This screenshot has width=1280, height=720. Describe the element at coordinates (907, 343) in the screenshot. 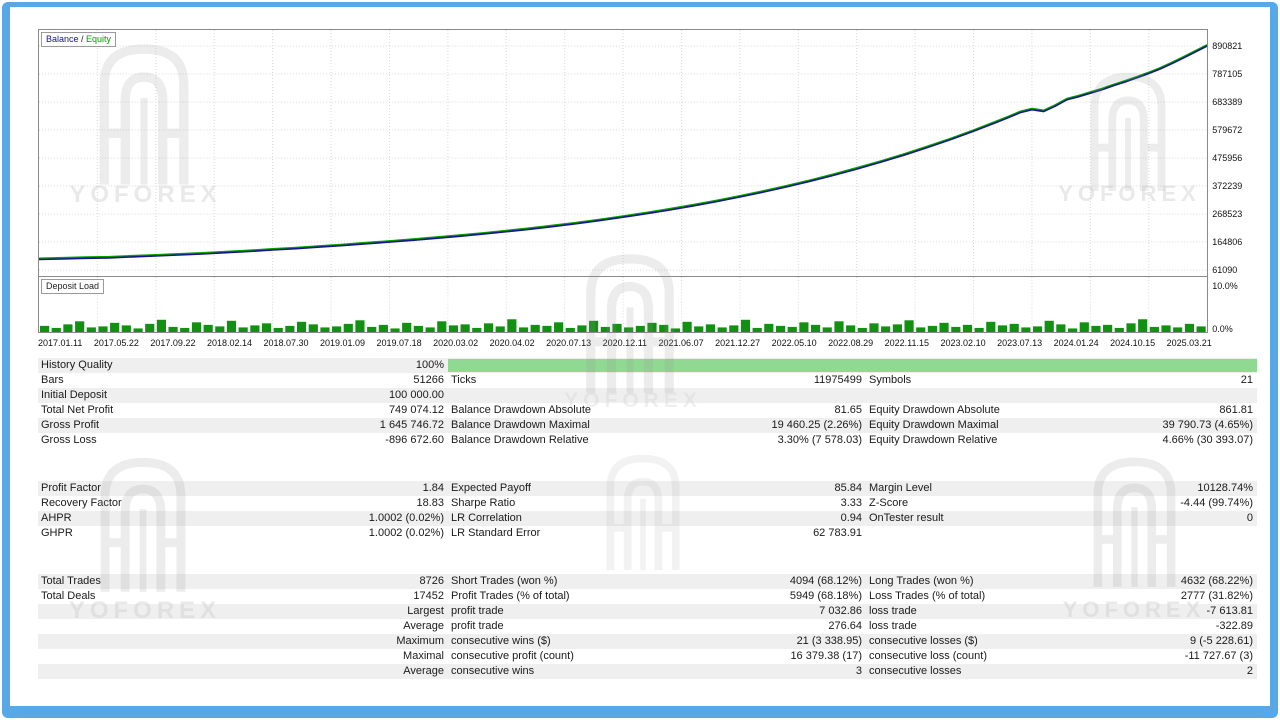

I see `x-axis-label: 2022.11.15` at that location.